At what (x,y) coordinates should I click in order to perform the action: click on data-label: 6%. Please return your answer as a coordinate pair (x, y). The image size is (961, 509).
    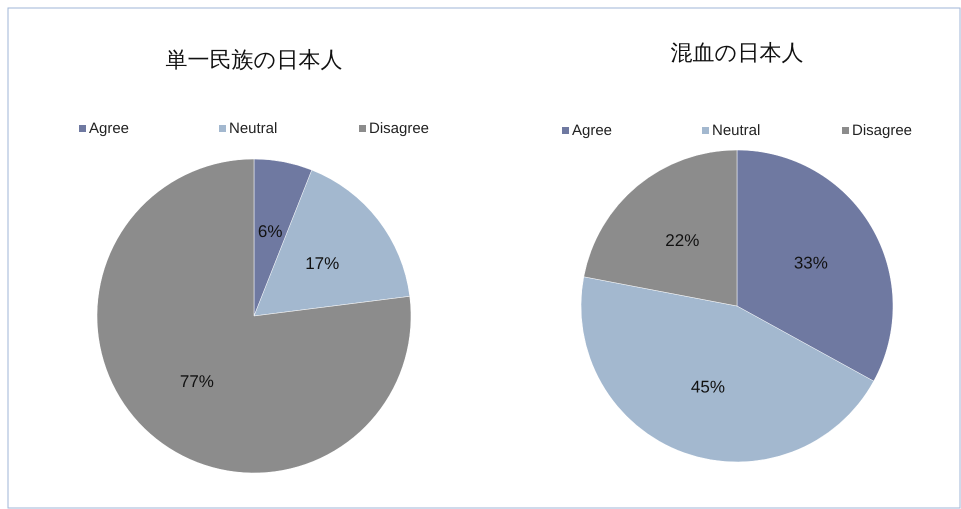
    Looking at the image, I should click on (270, 232).